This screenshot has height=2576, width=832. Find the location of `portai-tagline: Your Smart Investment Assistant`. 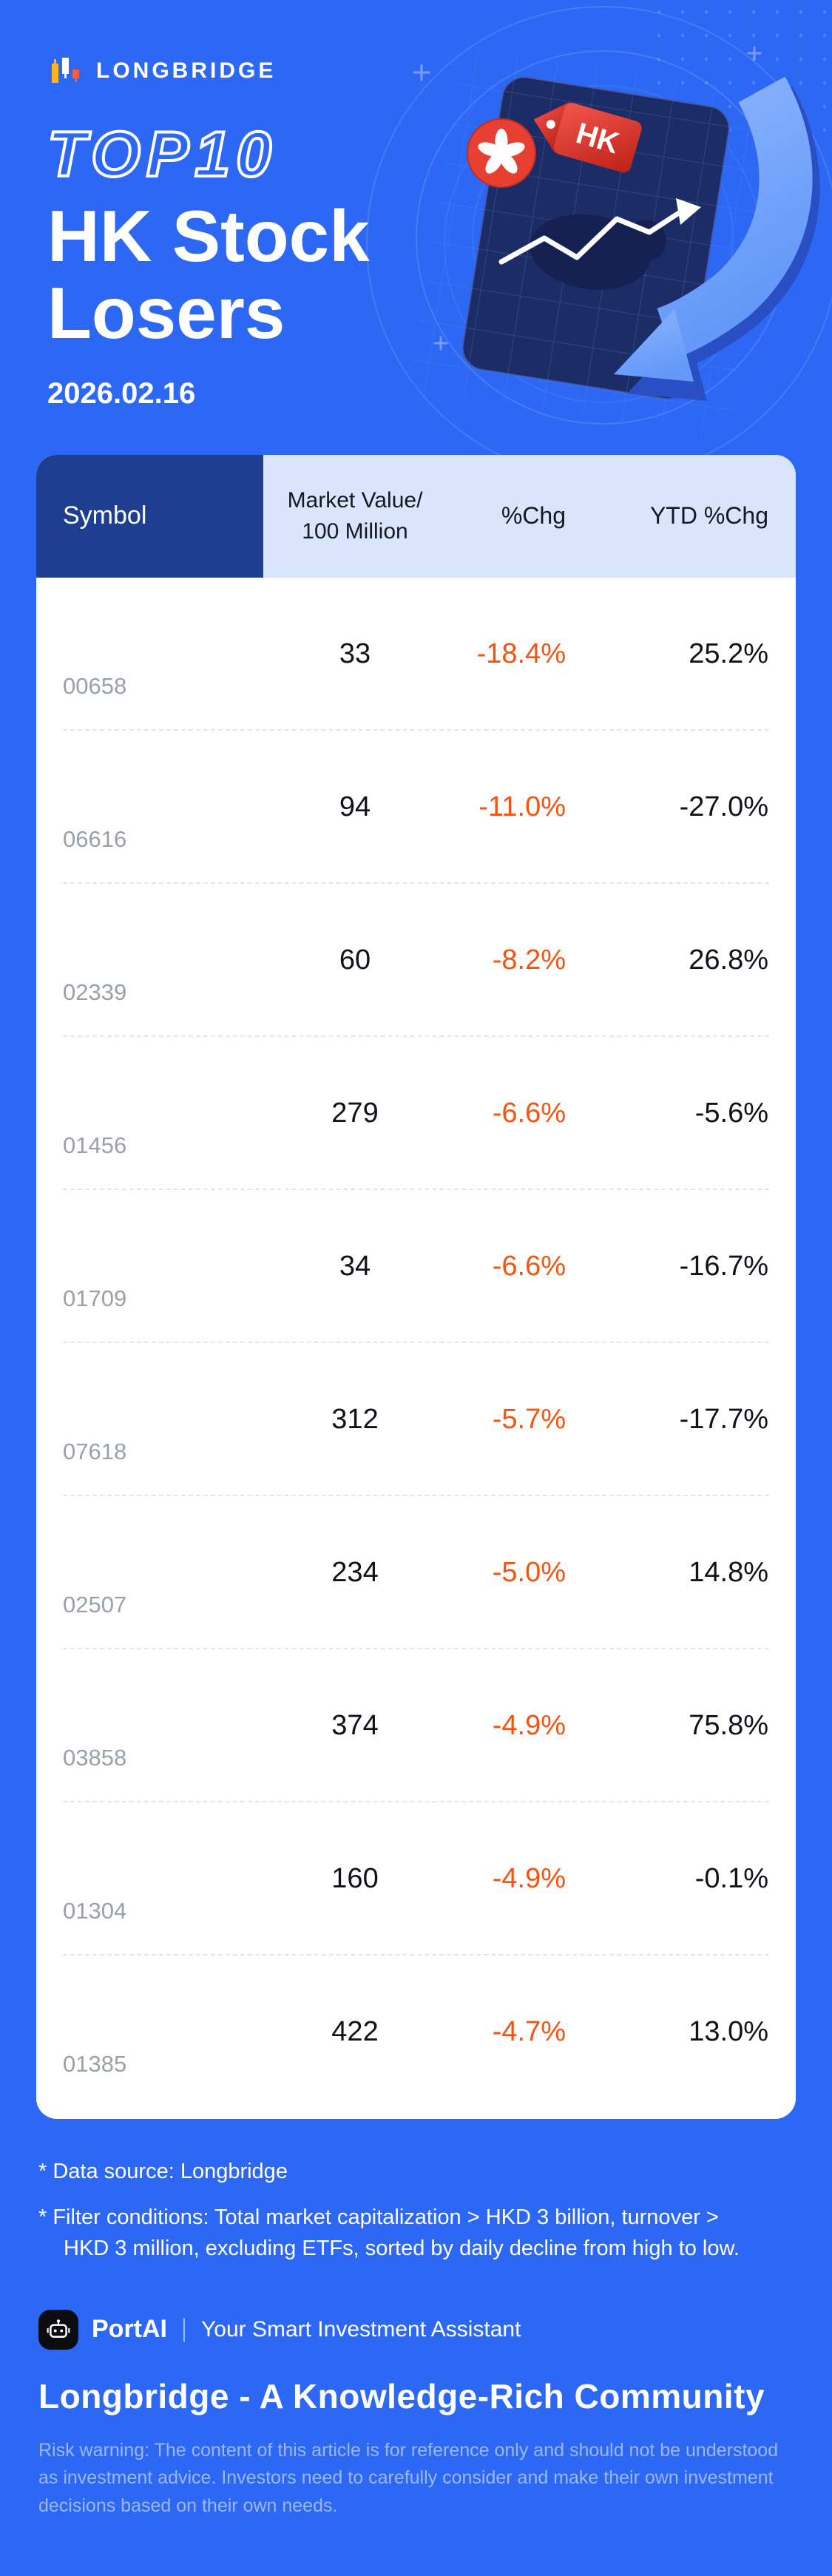

portai-tagline: Your Smart Investment Assistant is located at coordinates (361, 2329).